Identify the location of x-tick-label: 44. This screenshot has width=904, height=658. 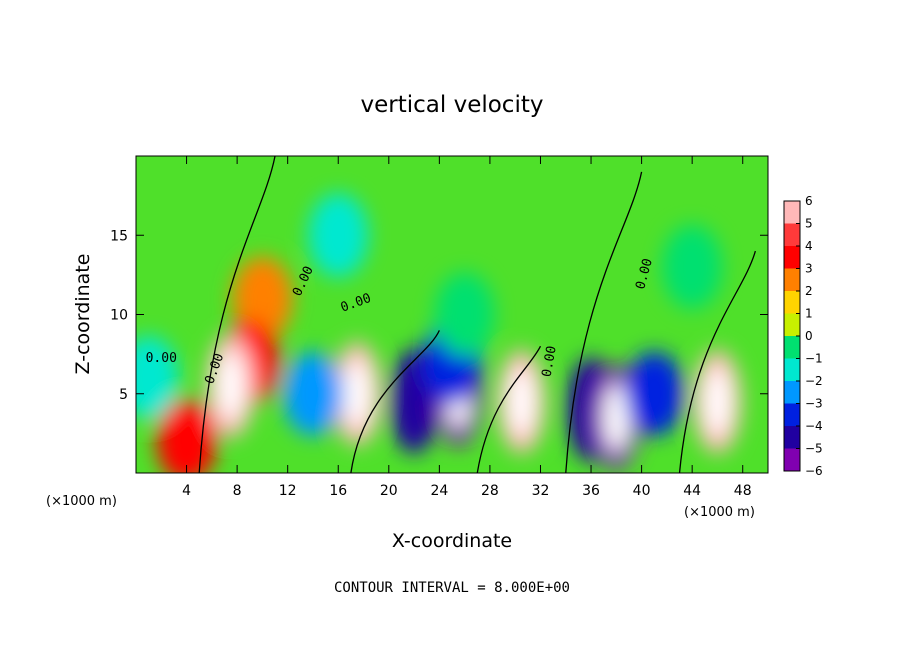
(692, 491).